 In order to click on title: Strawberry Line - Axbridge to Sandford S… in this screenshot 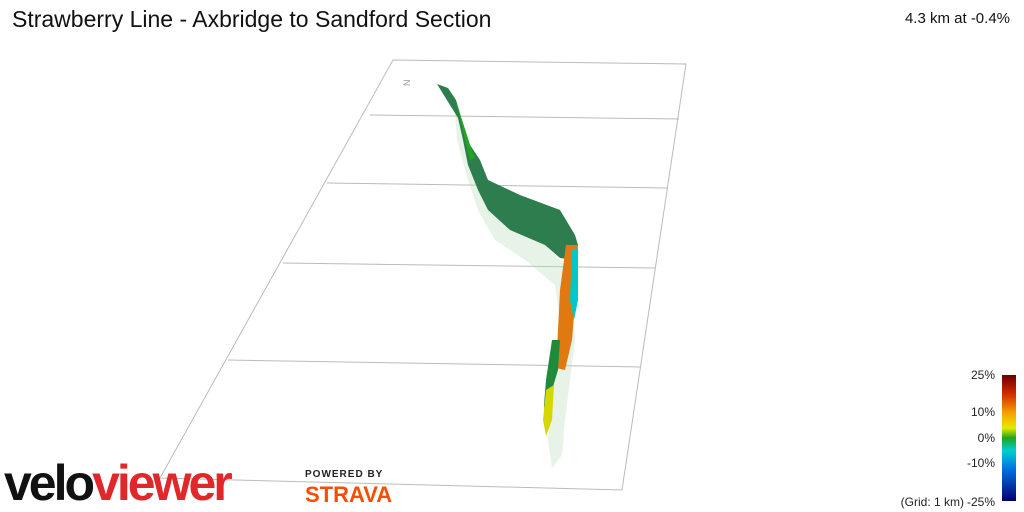, I will do `click(251, 19)`.